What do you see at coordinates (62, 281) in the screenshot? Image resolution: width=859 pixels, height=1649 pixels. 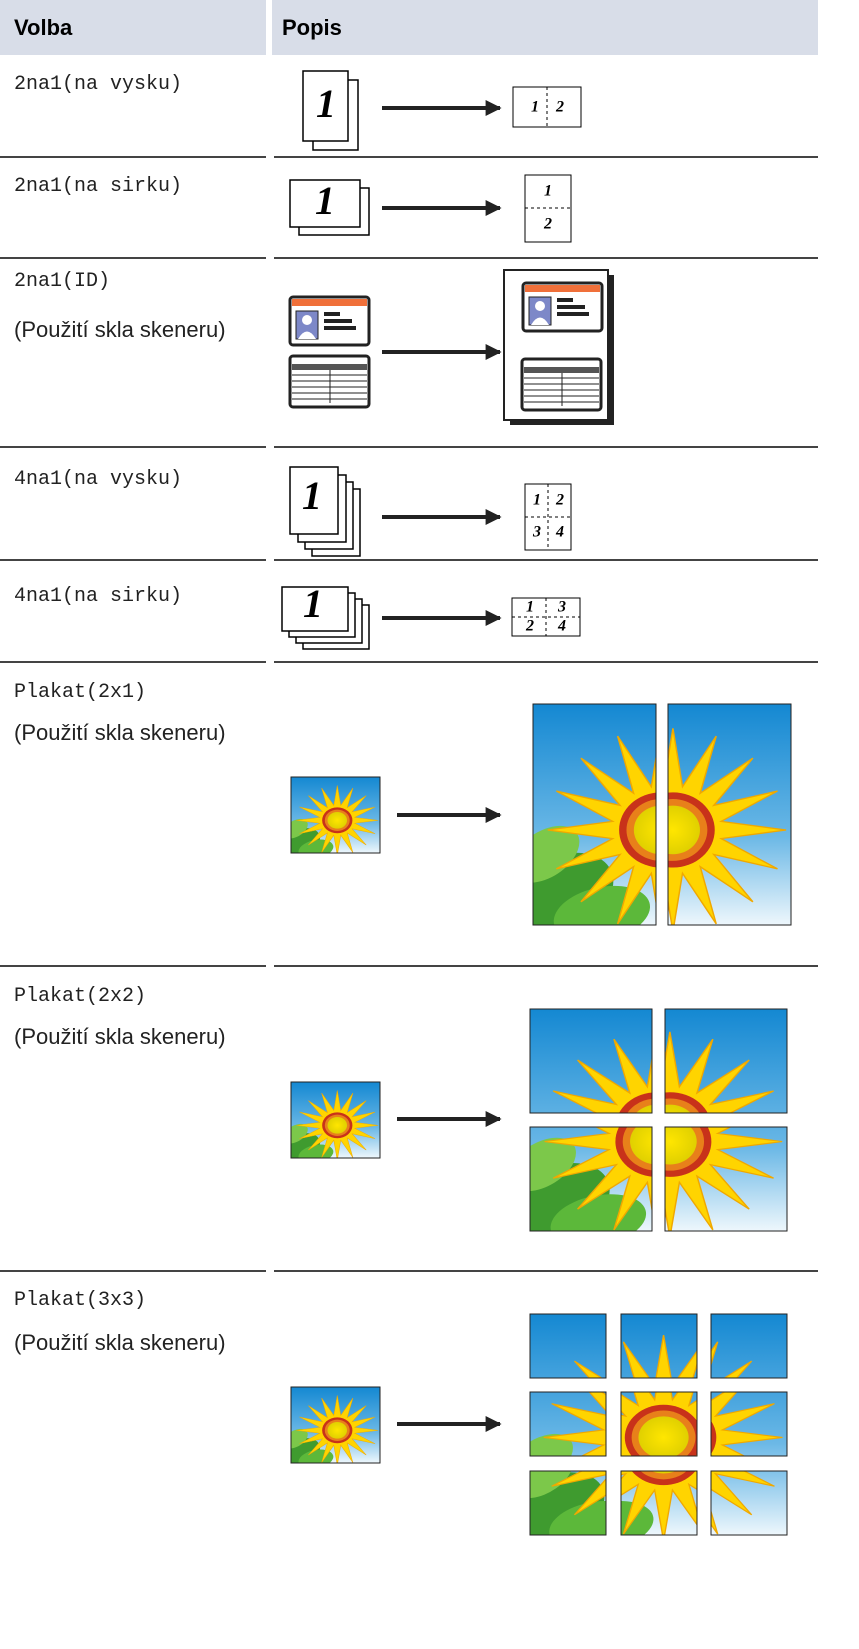 I see `option: 2na1(ID)` at bounding box center [62, 281].